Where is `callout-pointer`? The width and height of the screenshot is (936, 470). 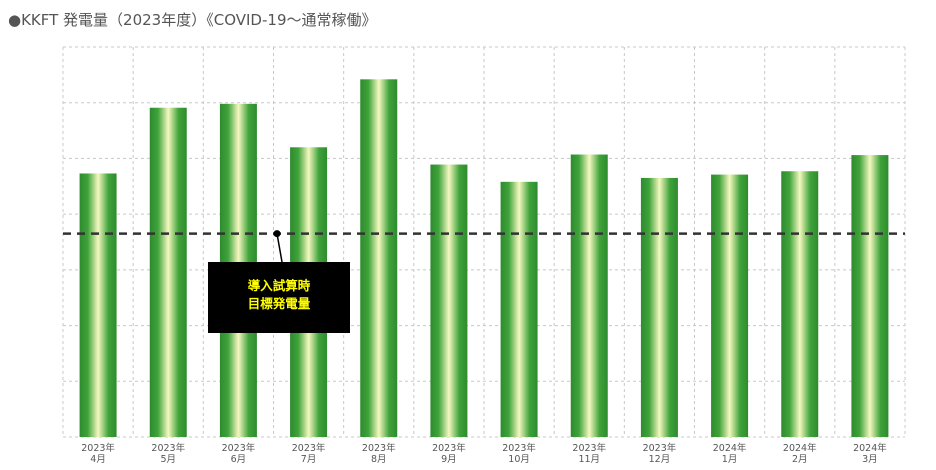 callout-pointer is located at coordinates (279, 248).